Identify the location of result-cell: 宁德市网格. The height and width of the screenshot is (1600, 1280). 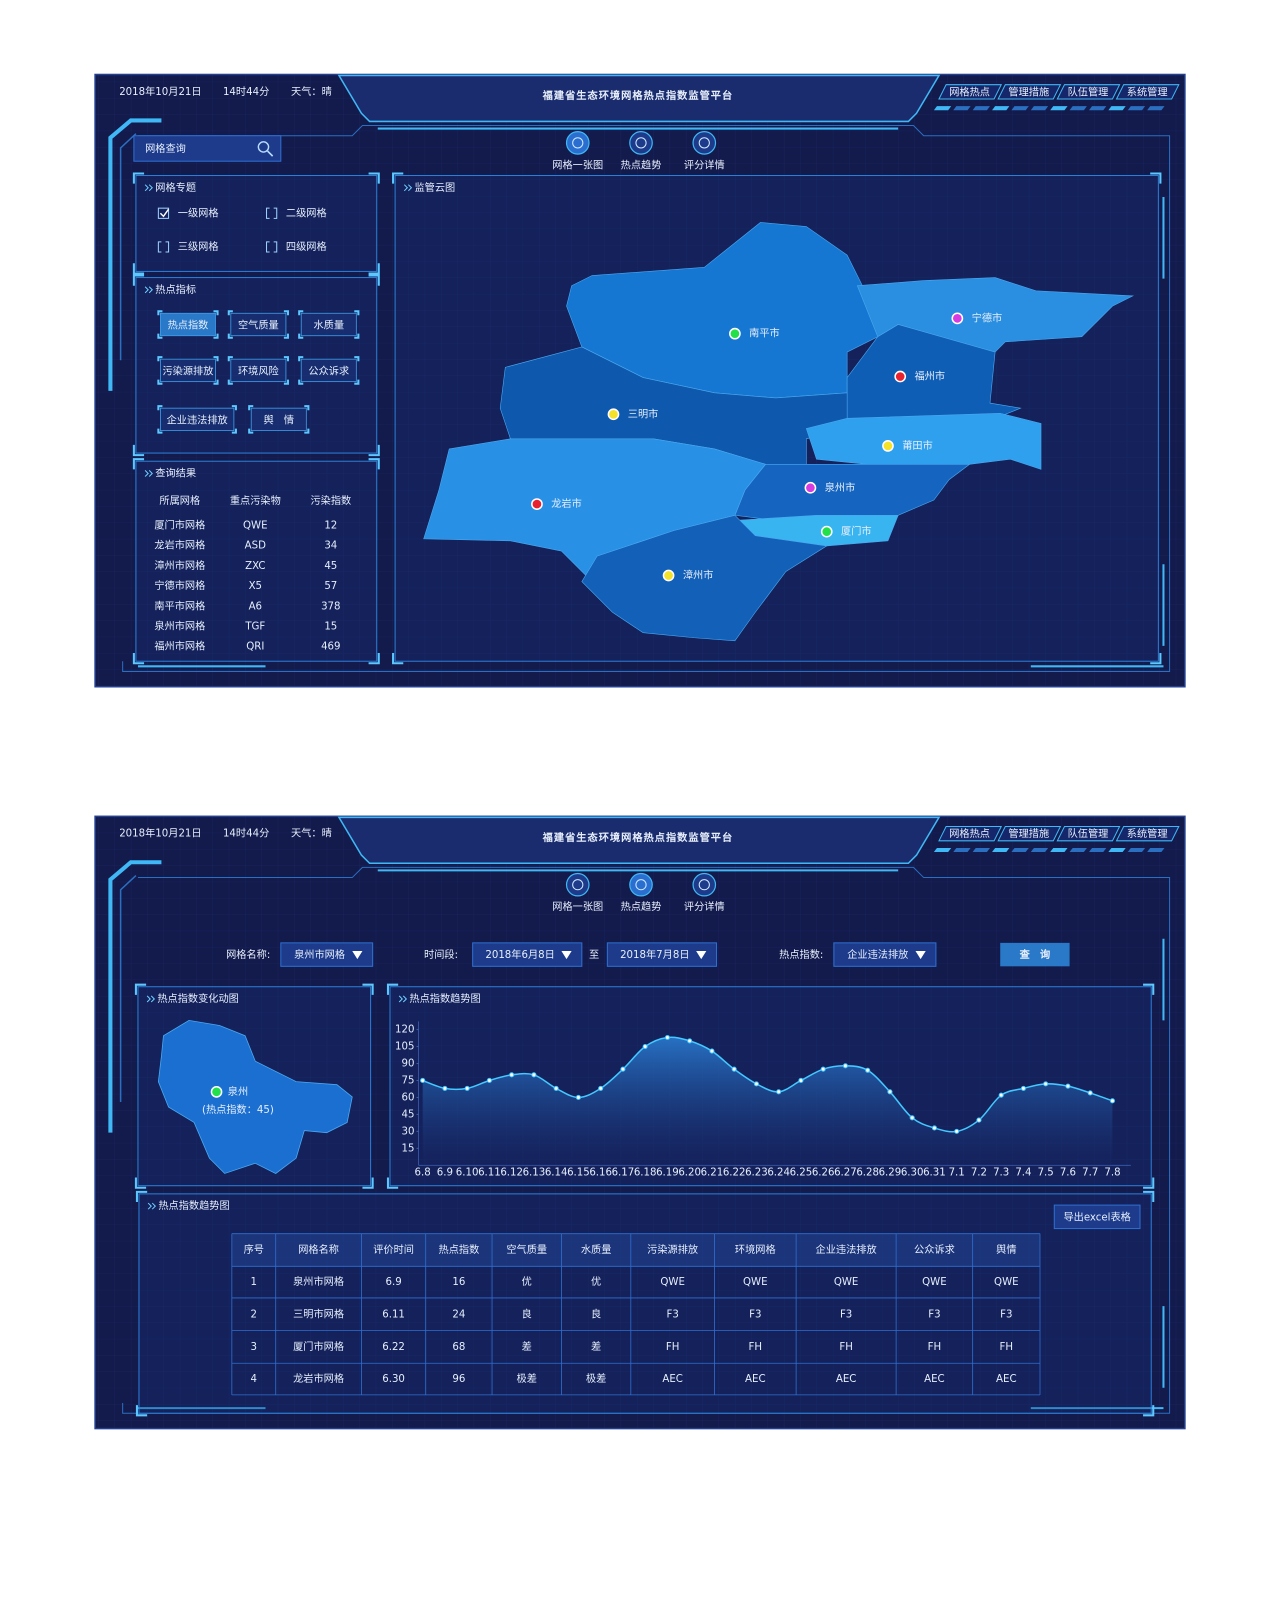
(179, 585).